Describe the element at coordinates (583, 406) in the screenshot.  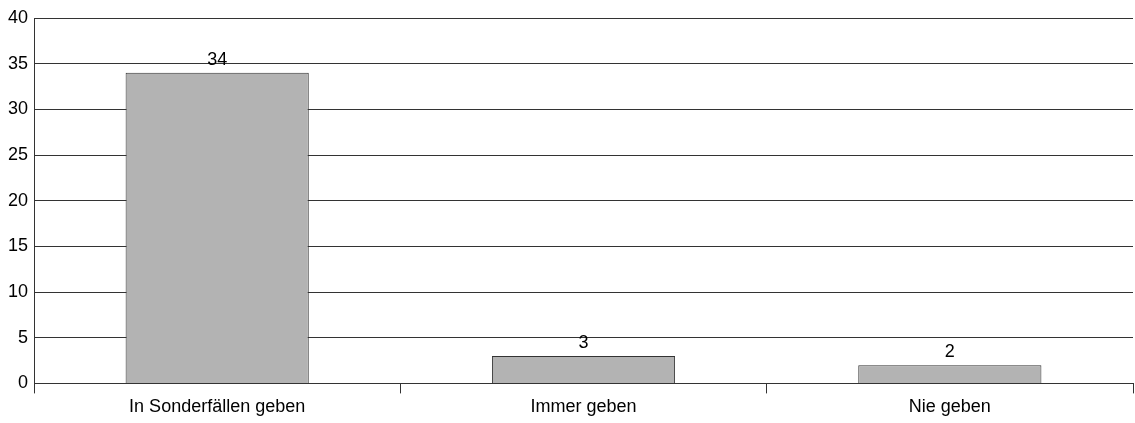
I see `x-tick-label: Immer geben` at that location.